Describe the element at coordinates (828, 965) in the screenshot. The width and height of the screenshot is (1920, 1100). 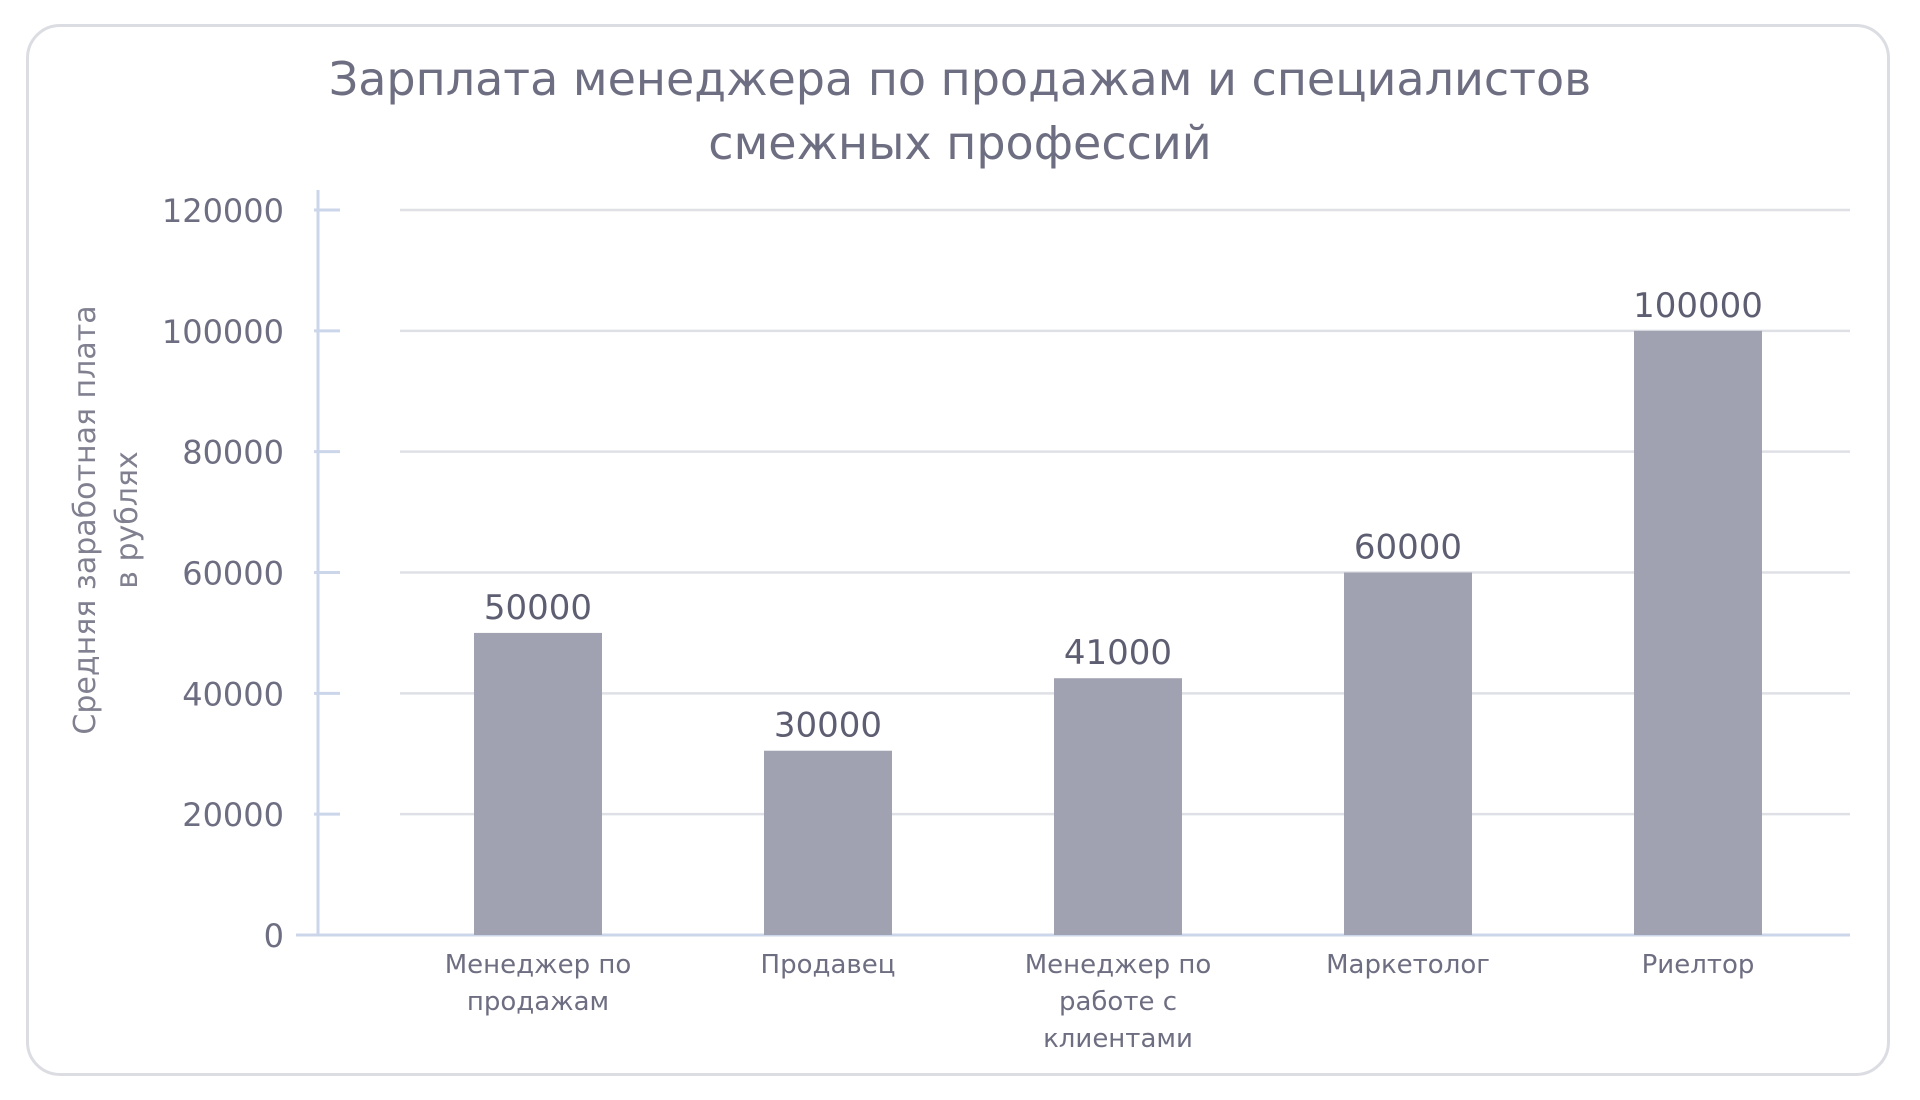
I see `category-label-2: Продавец` at that location.